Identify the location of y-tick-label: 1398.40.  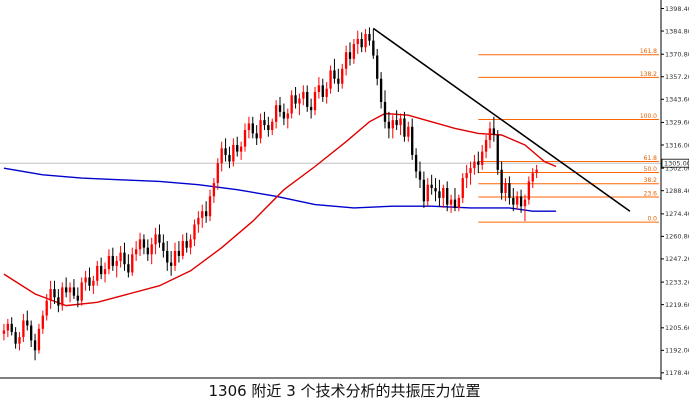
(677, 9).